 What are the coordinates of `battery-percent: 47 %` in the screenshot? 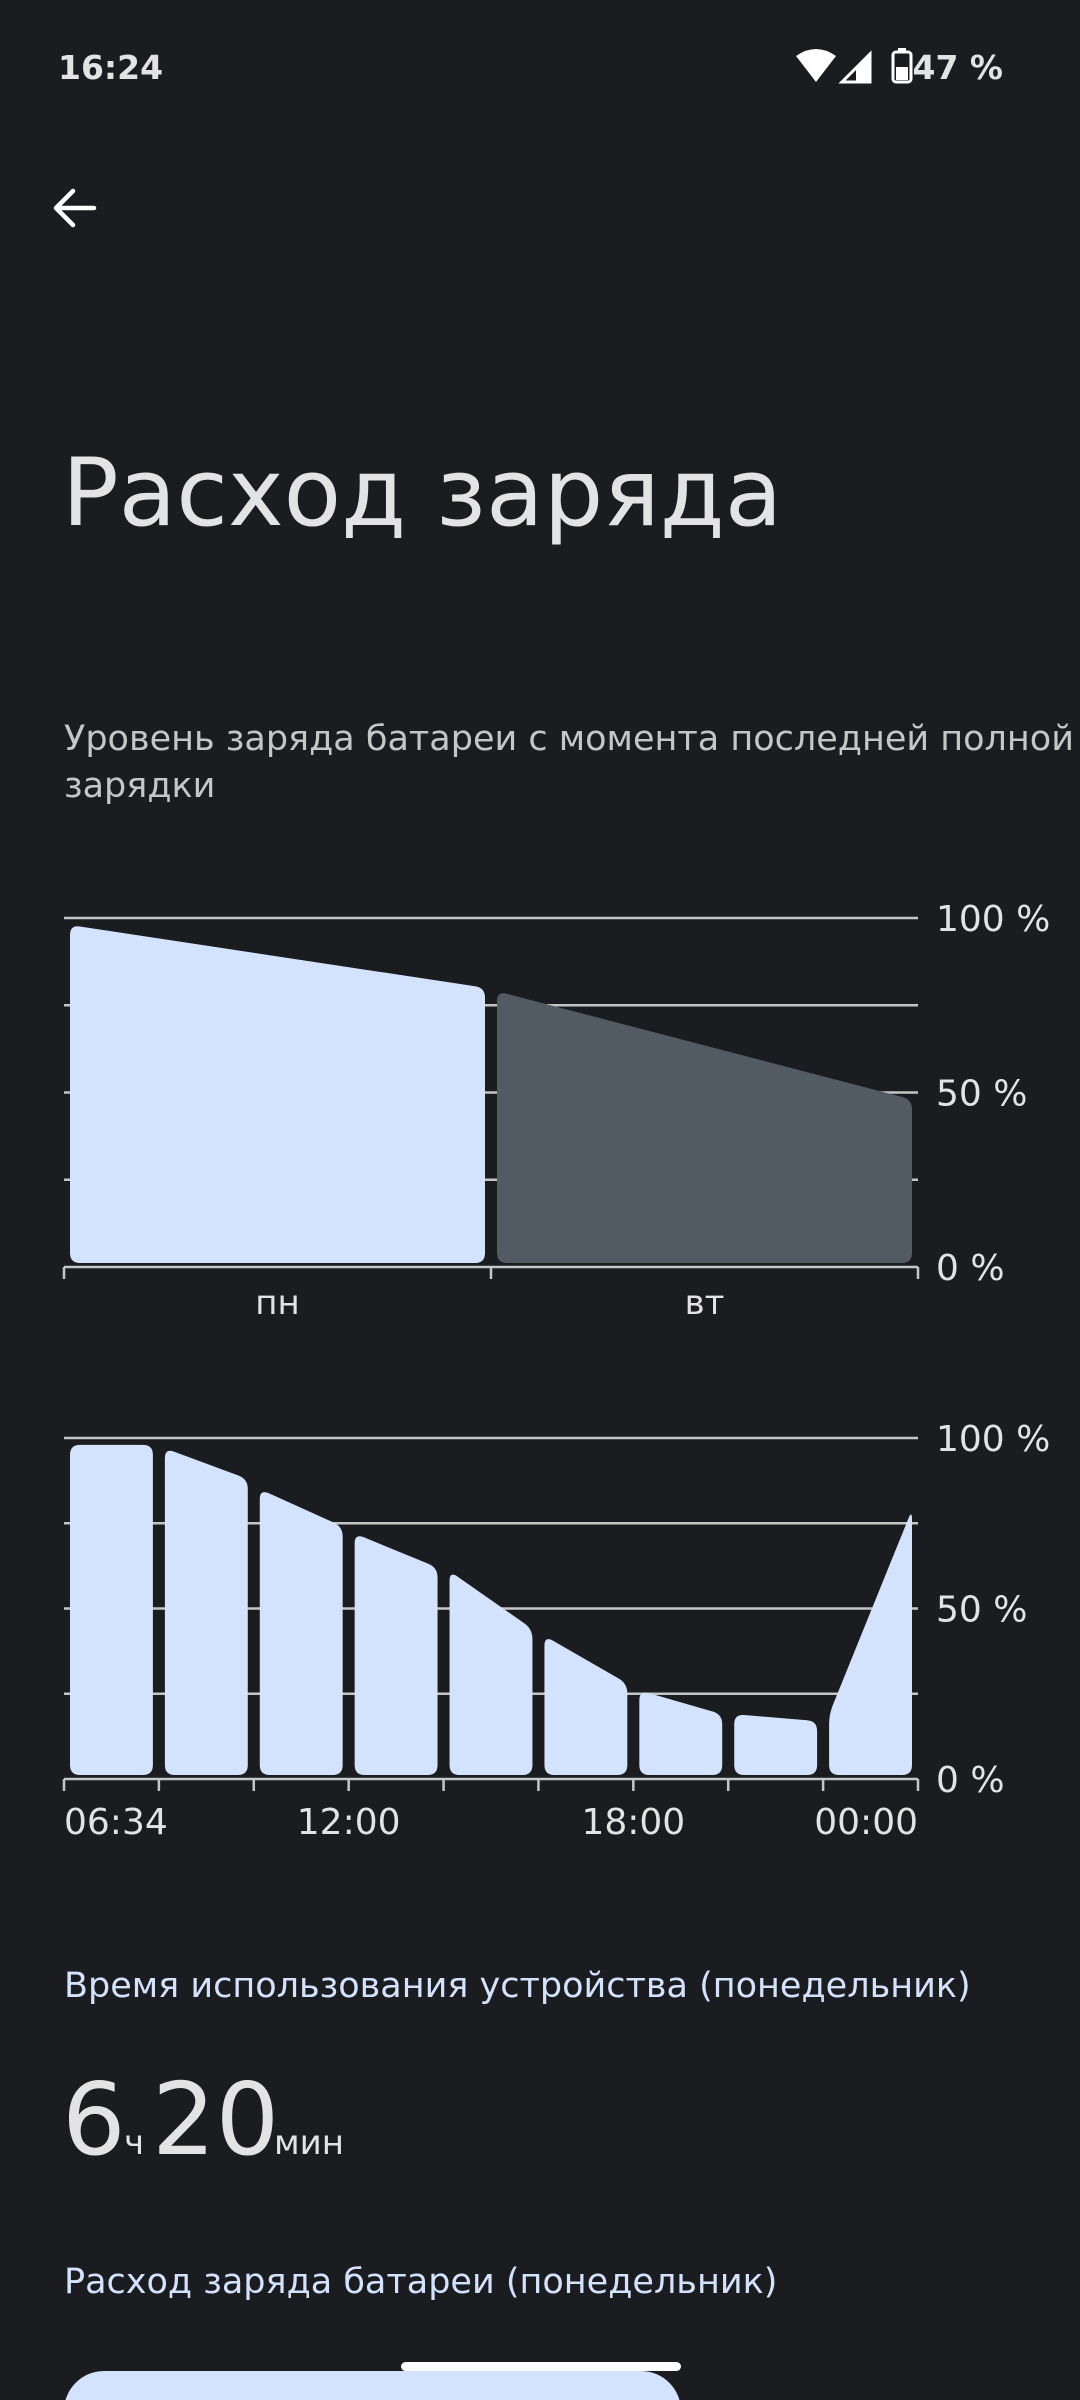 It's located at (958, 67).